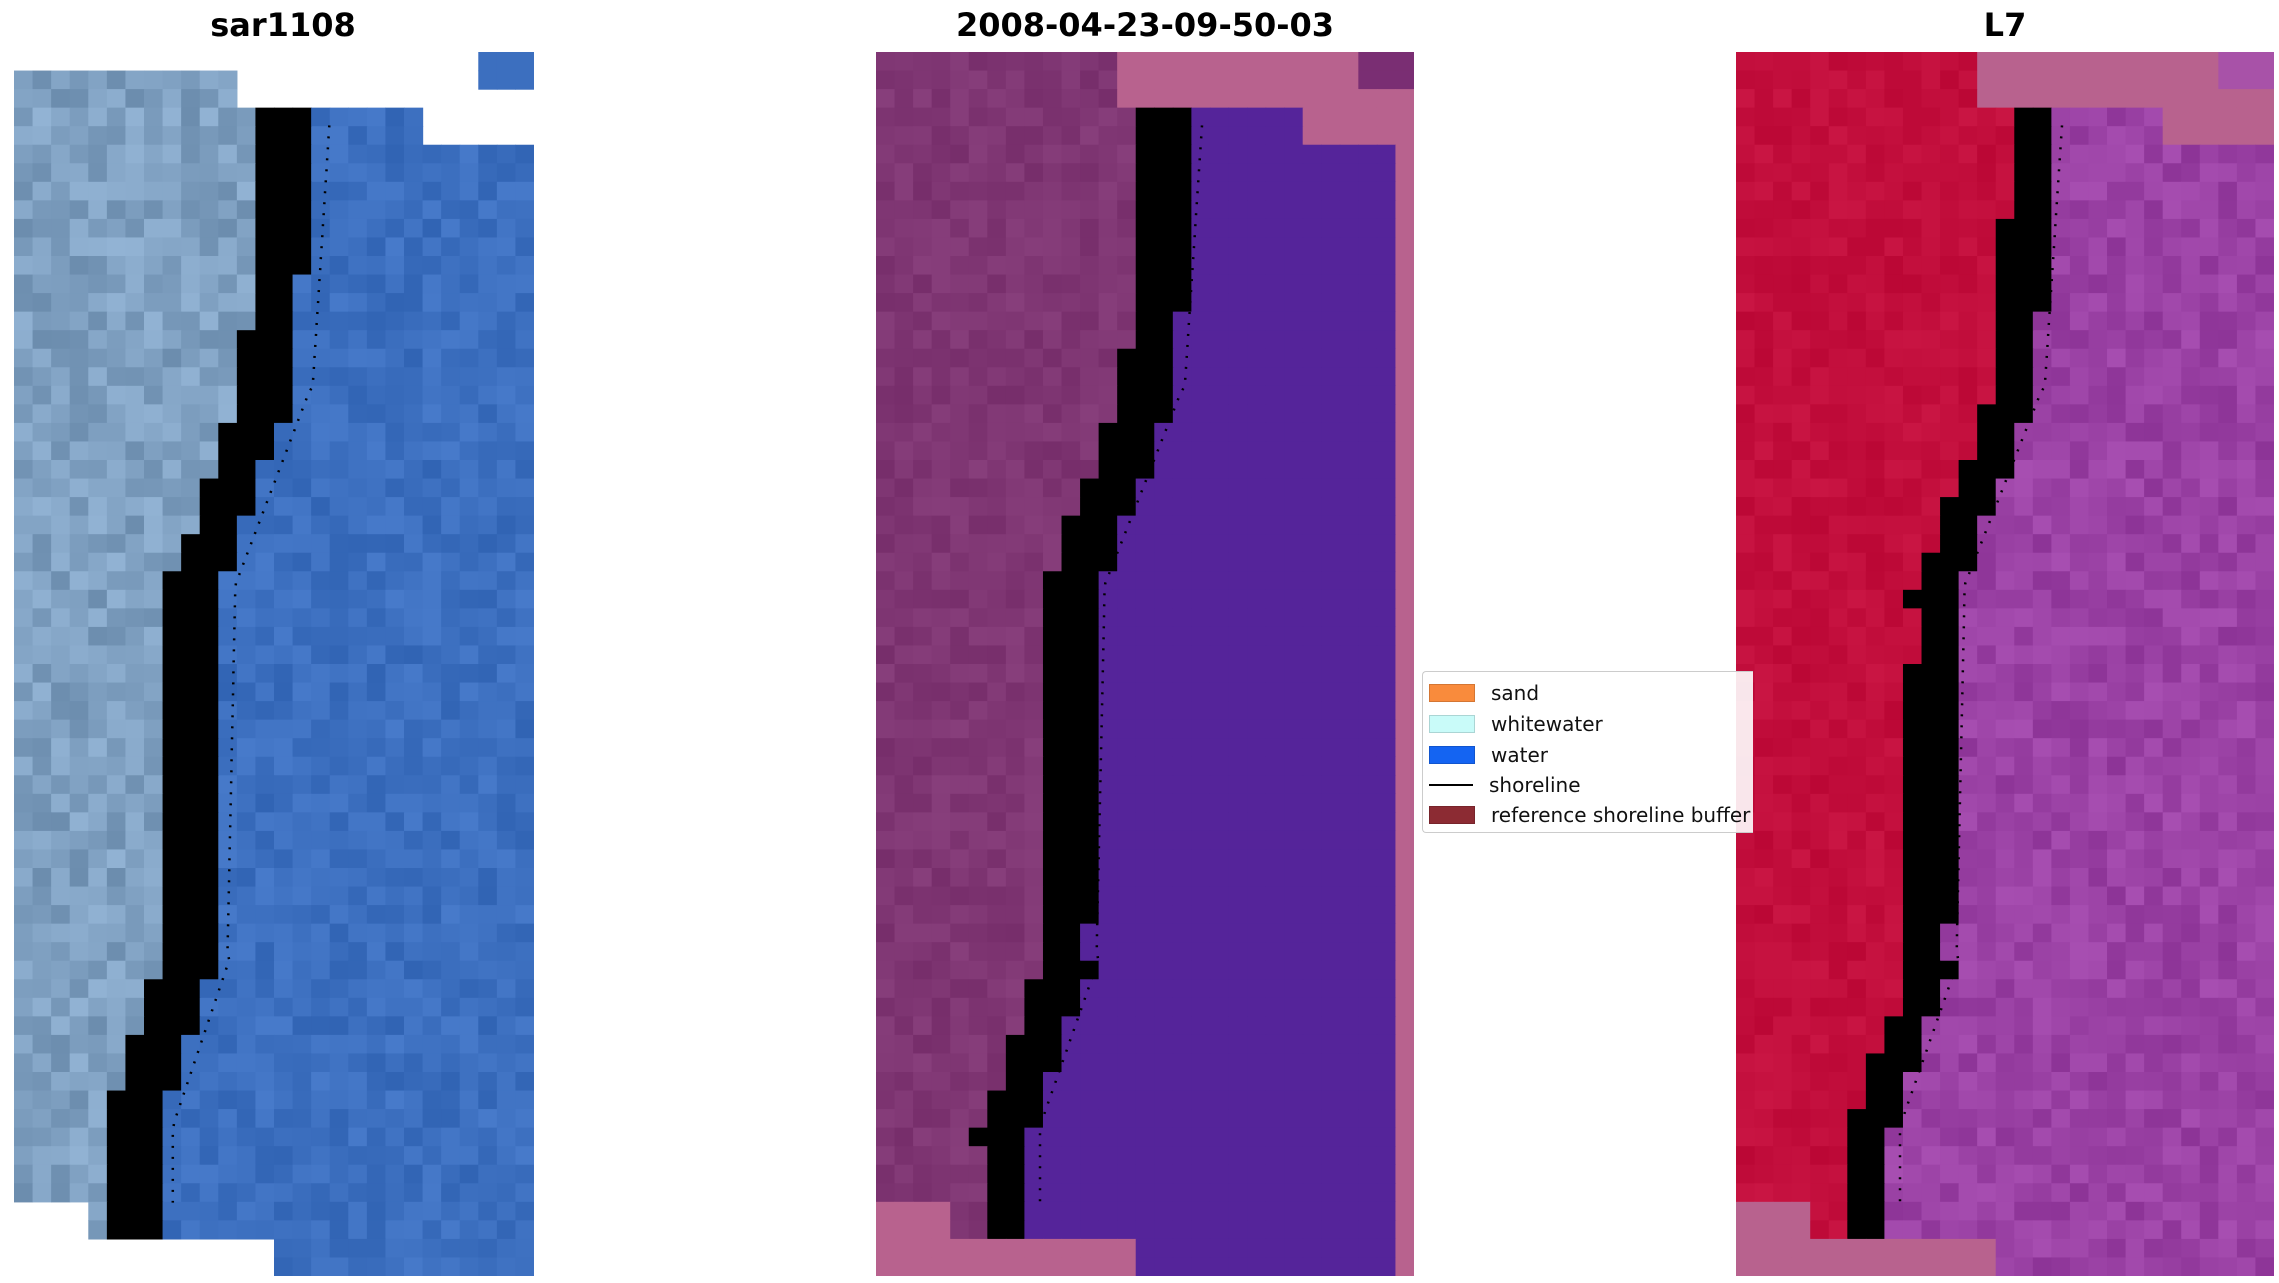  I want to click on legend-label-sand: sand, so click(1515, 693).